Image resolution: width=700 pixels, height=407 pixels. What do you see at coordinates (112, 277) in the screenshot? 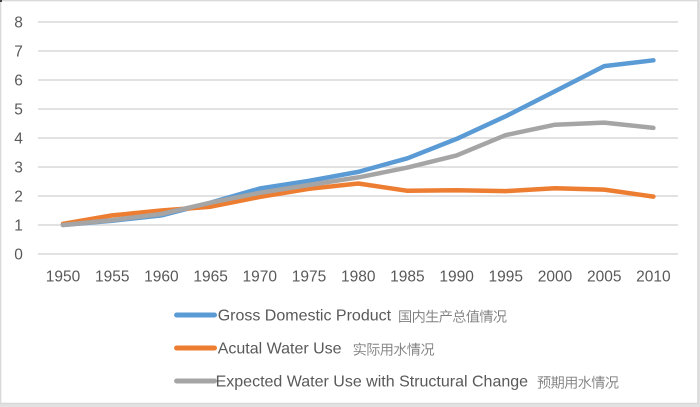
I see `svg-text: 1955` at bounding box center [112, 277].